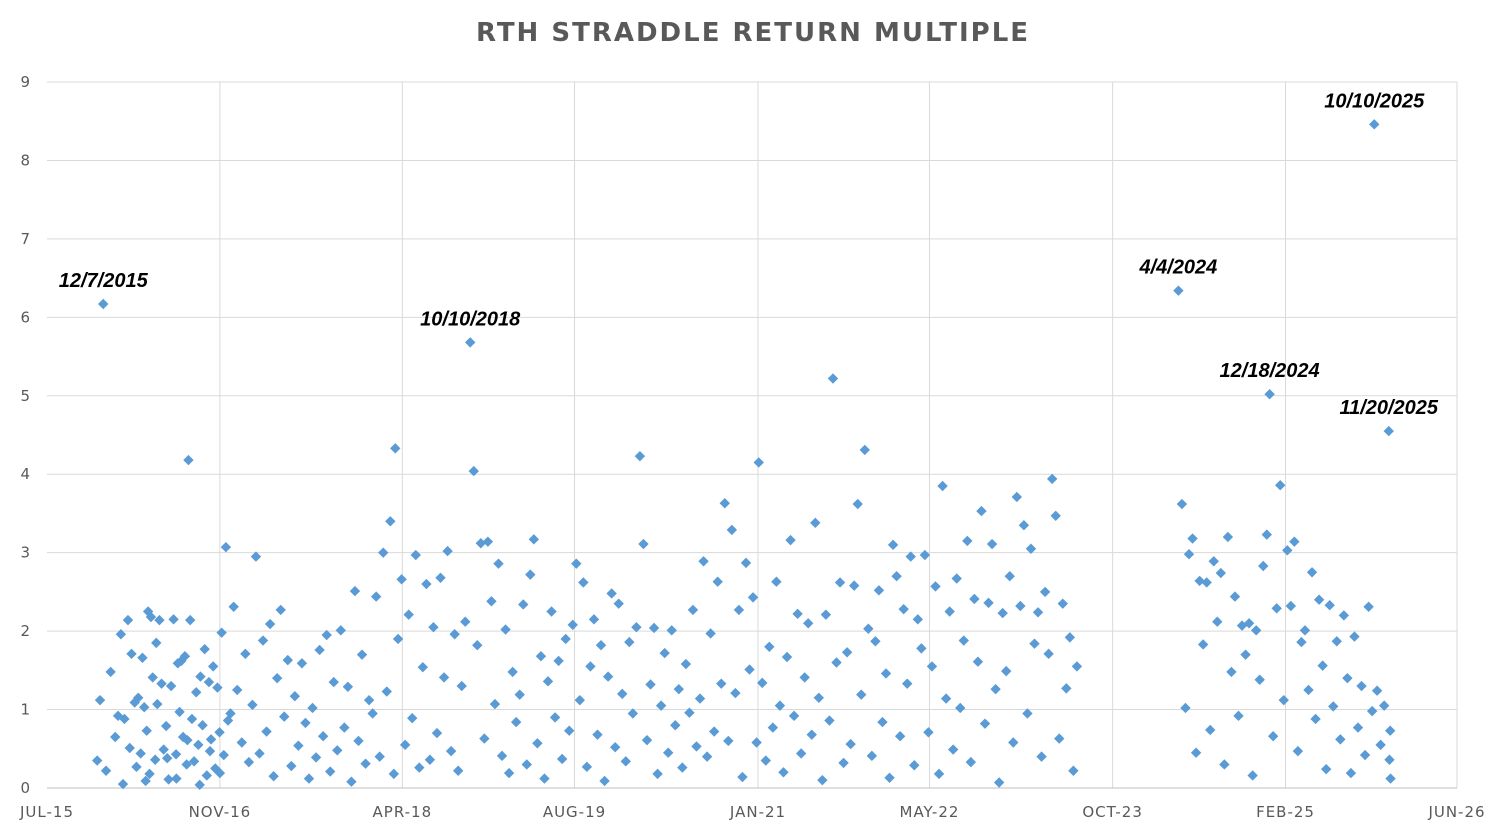 Image resolution: width=1506 pixels, height=837 pixels. What do you see at coordinates (403, 812) in the screenshot?
I see `x-tick-label: APR-18` at bounding box center [403, 812].